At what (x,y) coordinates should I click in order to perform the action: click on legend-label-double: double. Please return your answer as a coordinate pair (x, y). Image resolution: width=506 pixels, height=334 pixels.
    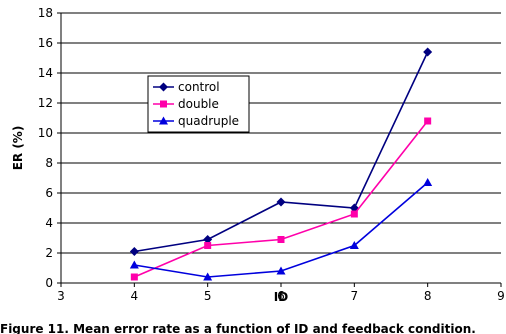
    Looking at the image, I should click on (198, 104).